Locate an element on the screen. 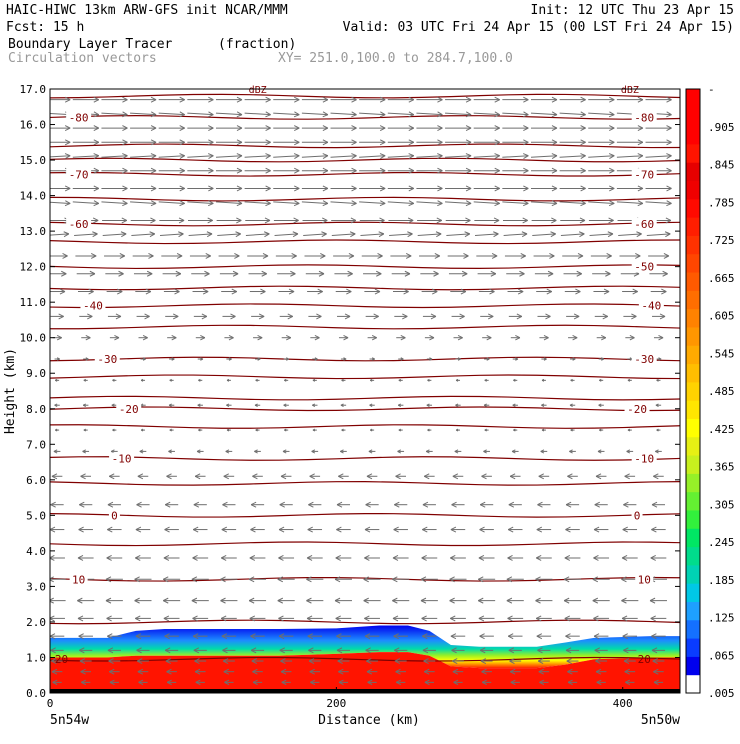  contour-label: -40 is located at coordinates (93, 306).